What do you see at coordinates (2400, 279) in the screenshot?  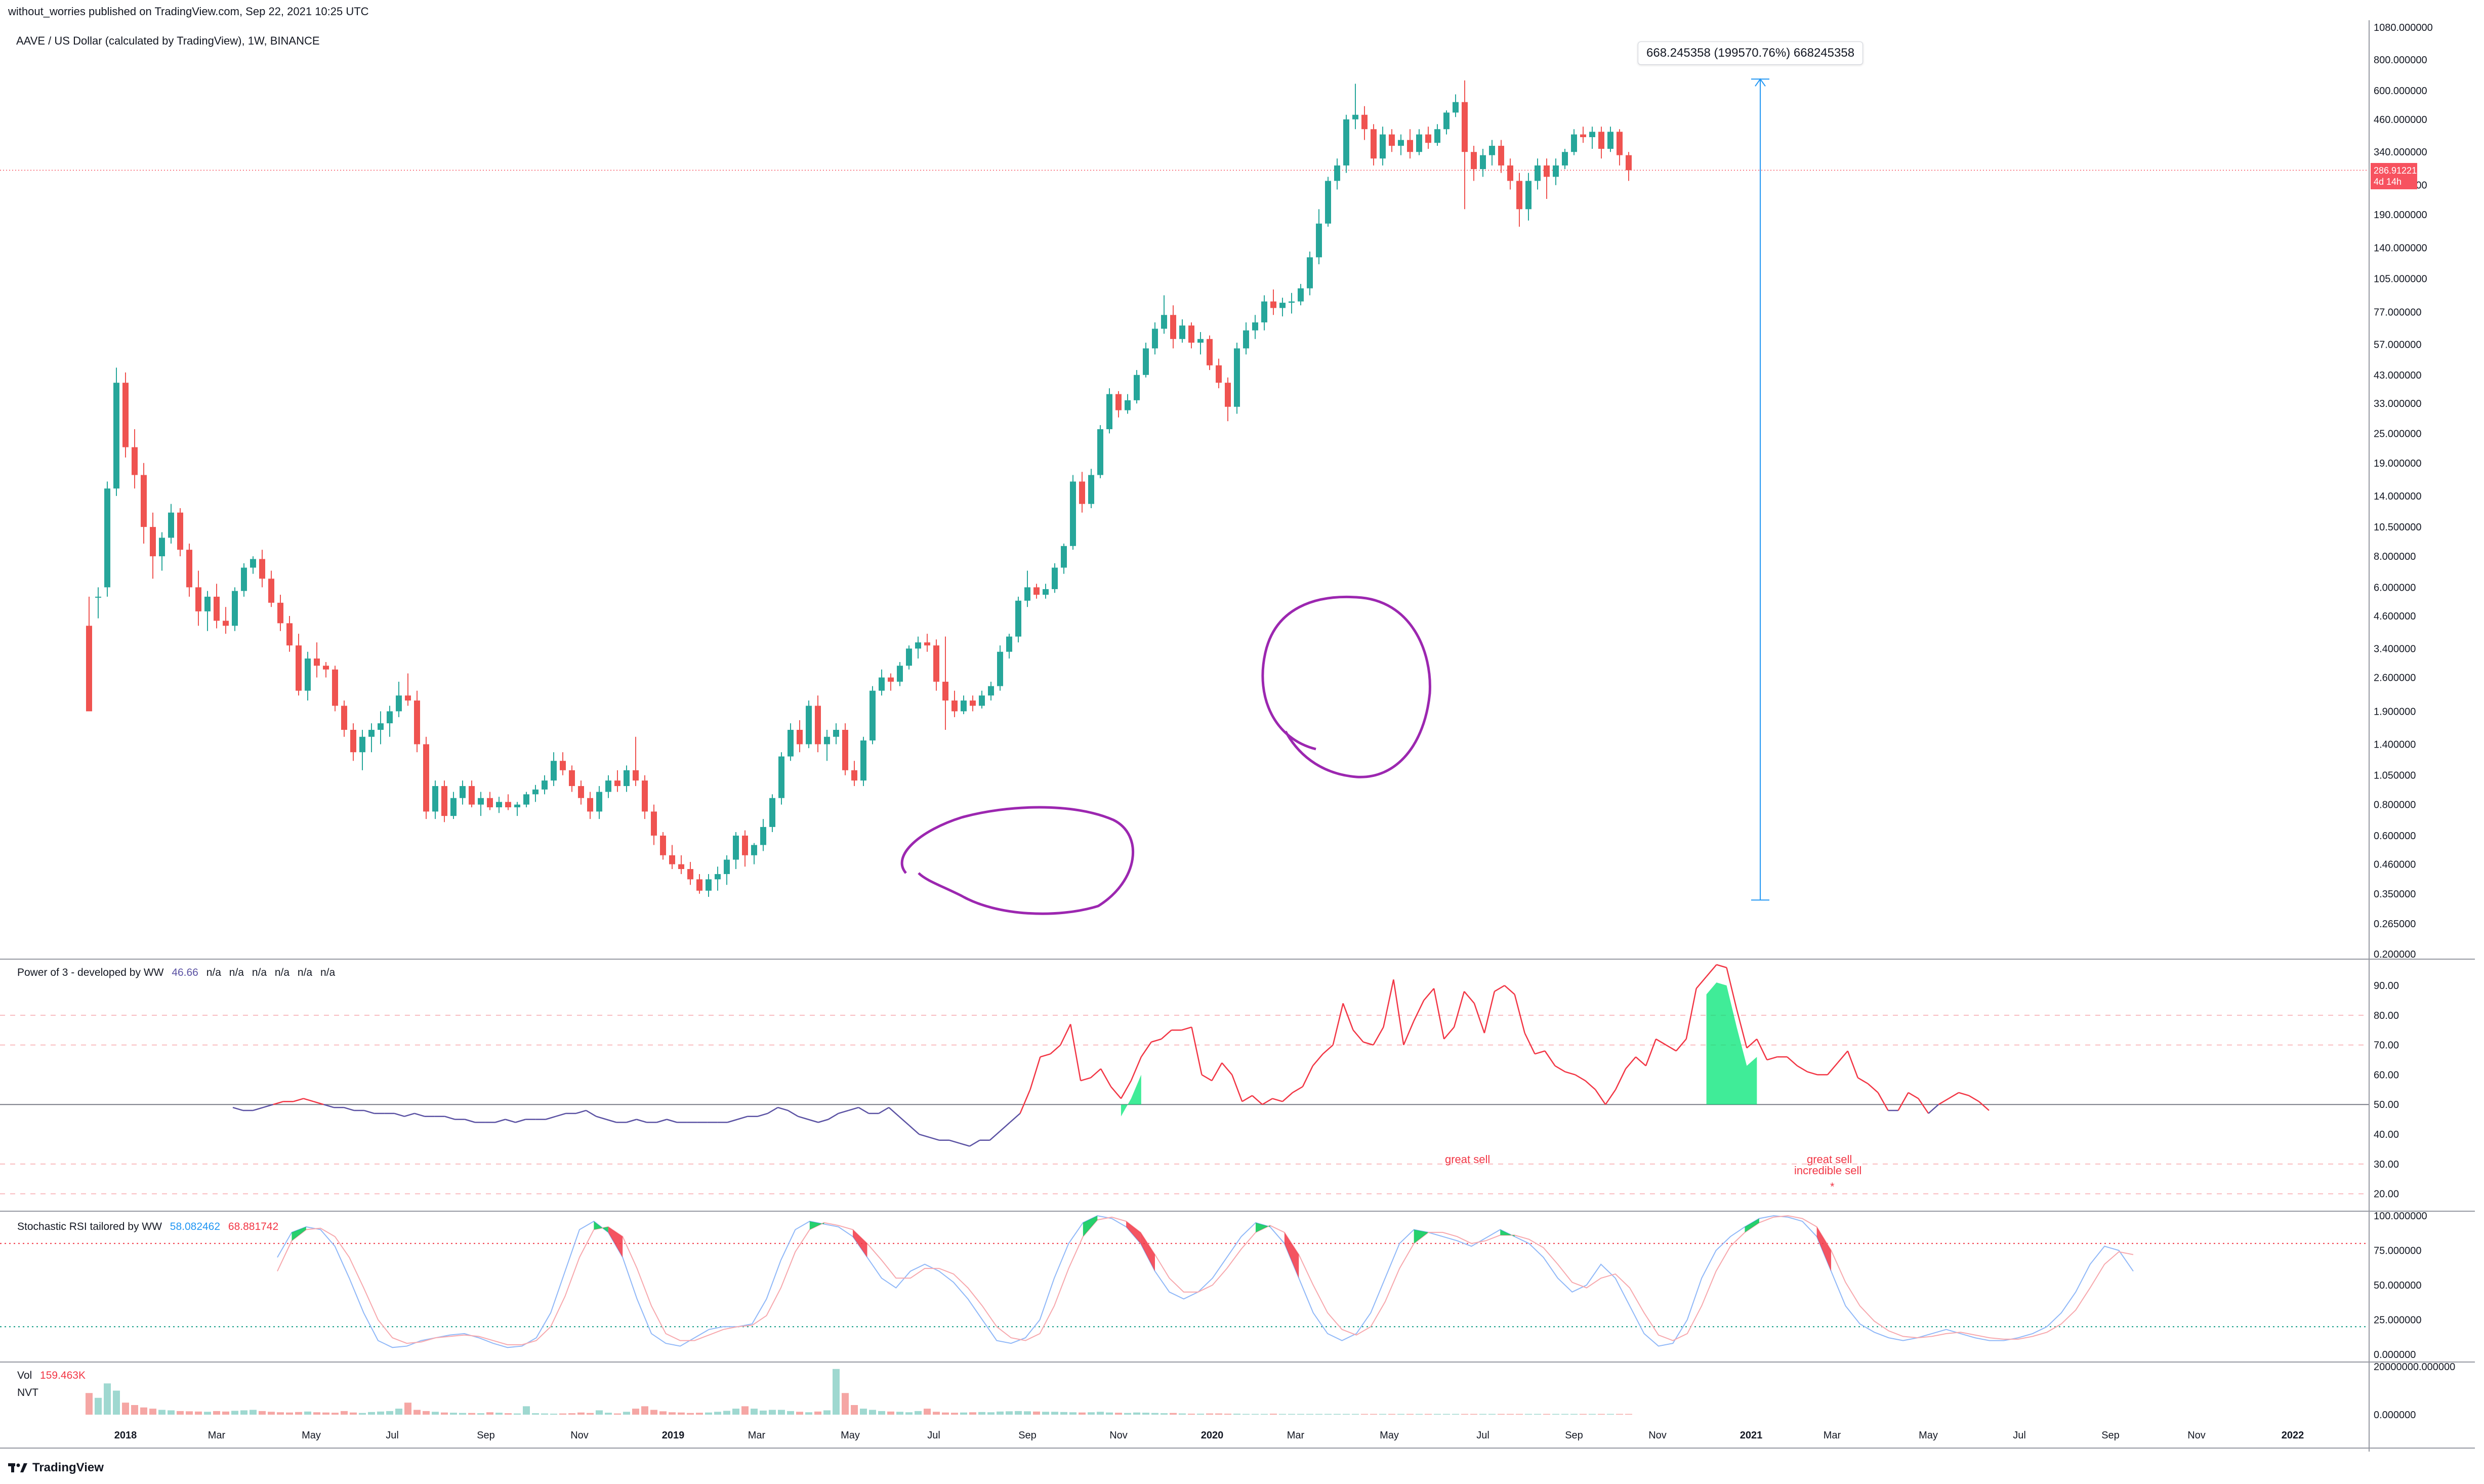 I see `price-tick-label: 105.000000` at bounding box center [2400, 279].